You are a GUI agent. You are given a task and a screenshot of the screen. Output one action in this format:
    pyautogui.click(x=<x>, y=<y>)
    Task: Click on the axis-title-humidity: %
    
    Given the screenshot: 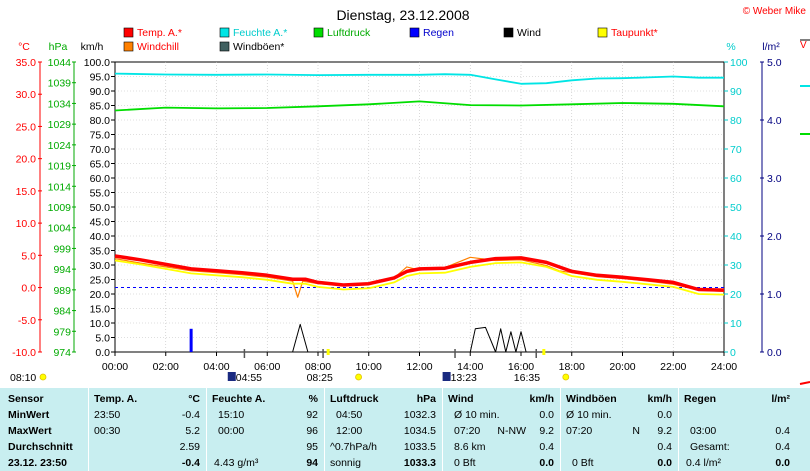 What is the action you would take?
    pyautogui.click(x=730, y=47)
    